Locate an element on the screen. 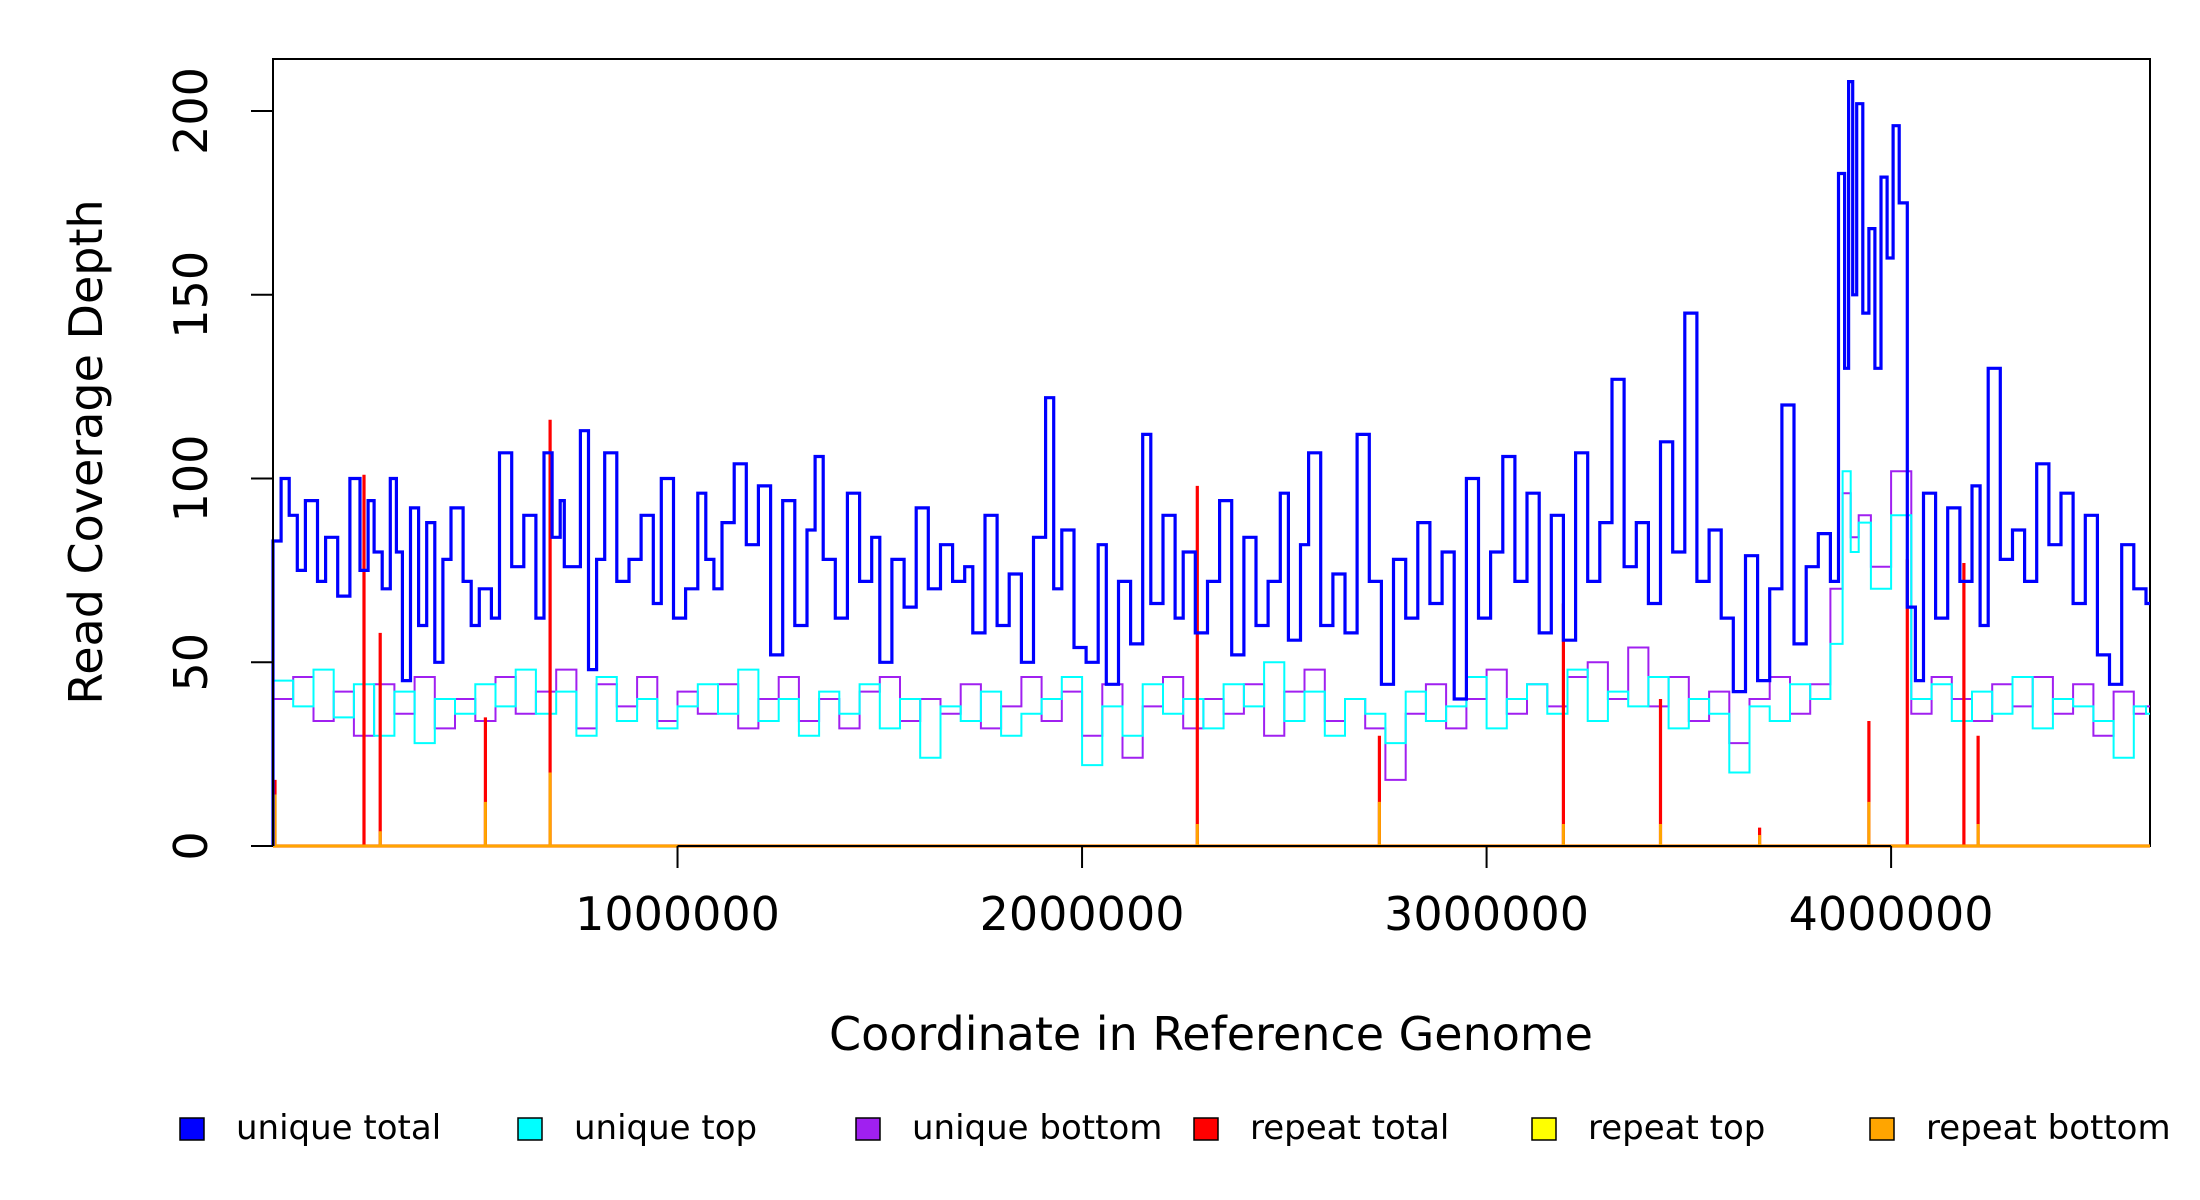 The image size is (2200, 1200). y-tick-label: 50 is located at coordinates (191, 662).